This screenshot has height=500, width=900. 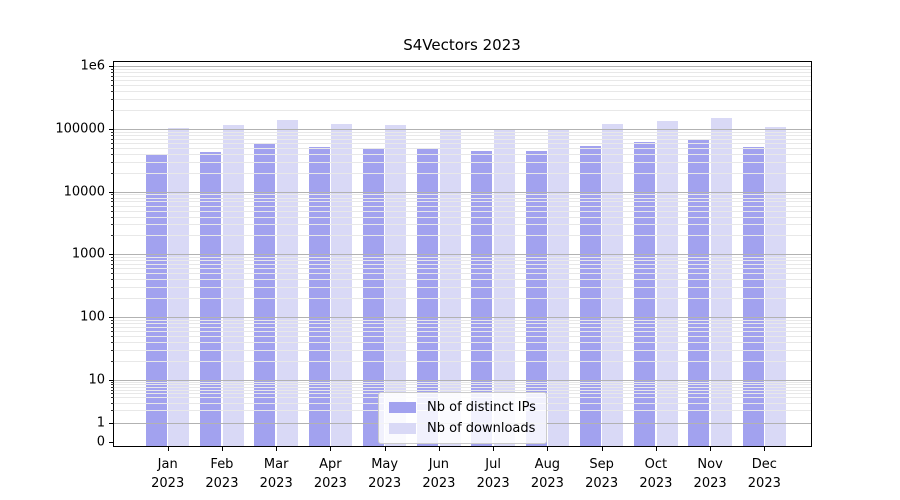 What do you see at coordinates (100, 423) in the screenshot?
I see `y-tick-label: 1` at bounding box center [100, 423].